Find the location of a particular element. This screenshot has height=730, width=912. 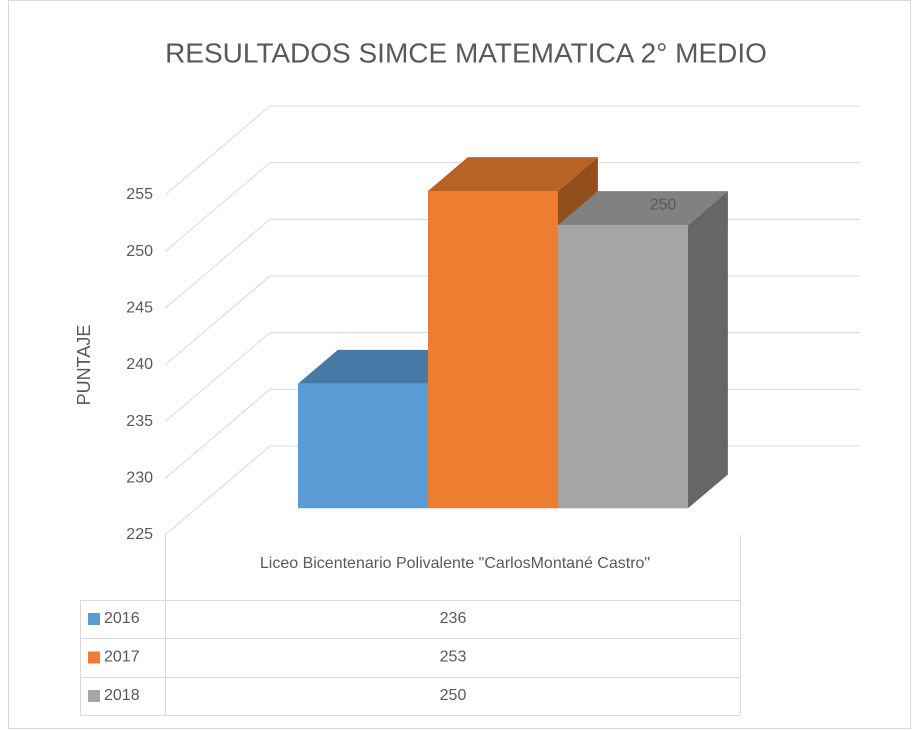

y-tick-label: 235 is located at coordinates (139, 421).